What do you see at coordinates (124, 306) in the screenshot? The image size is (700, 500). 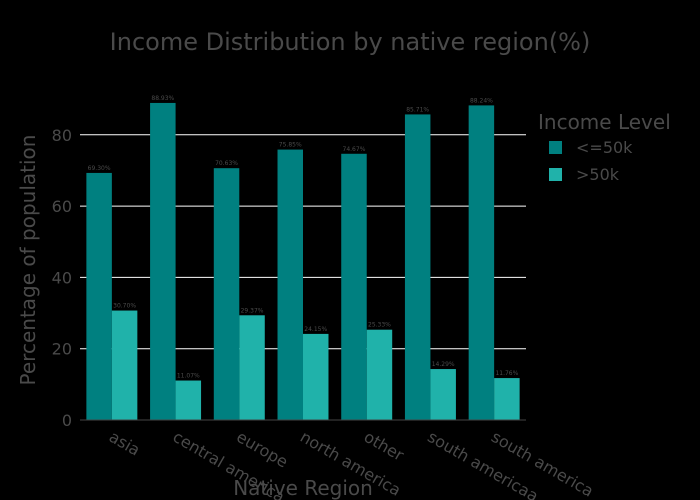 I see `data-label: 30.70%` at bounding box center [124, 306].